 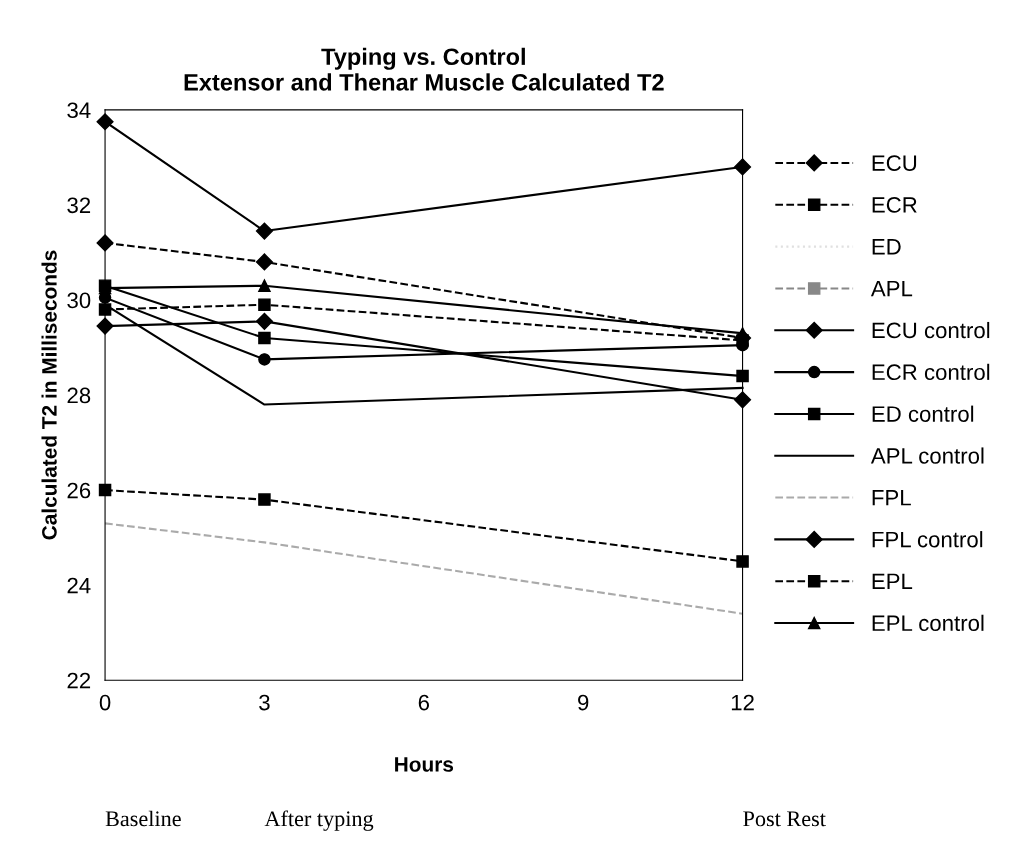 What do you see at coordinates (583, 702) in the screenshot?
I see `x-tick-label: 9` at bounding box center [583, 702].